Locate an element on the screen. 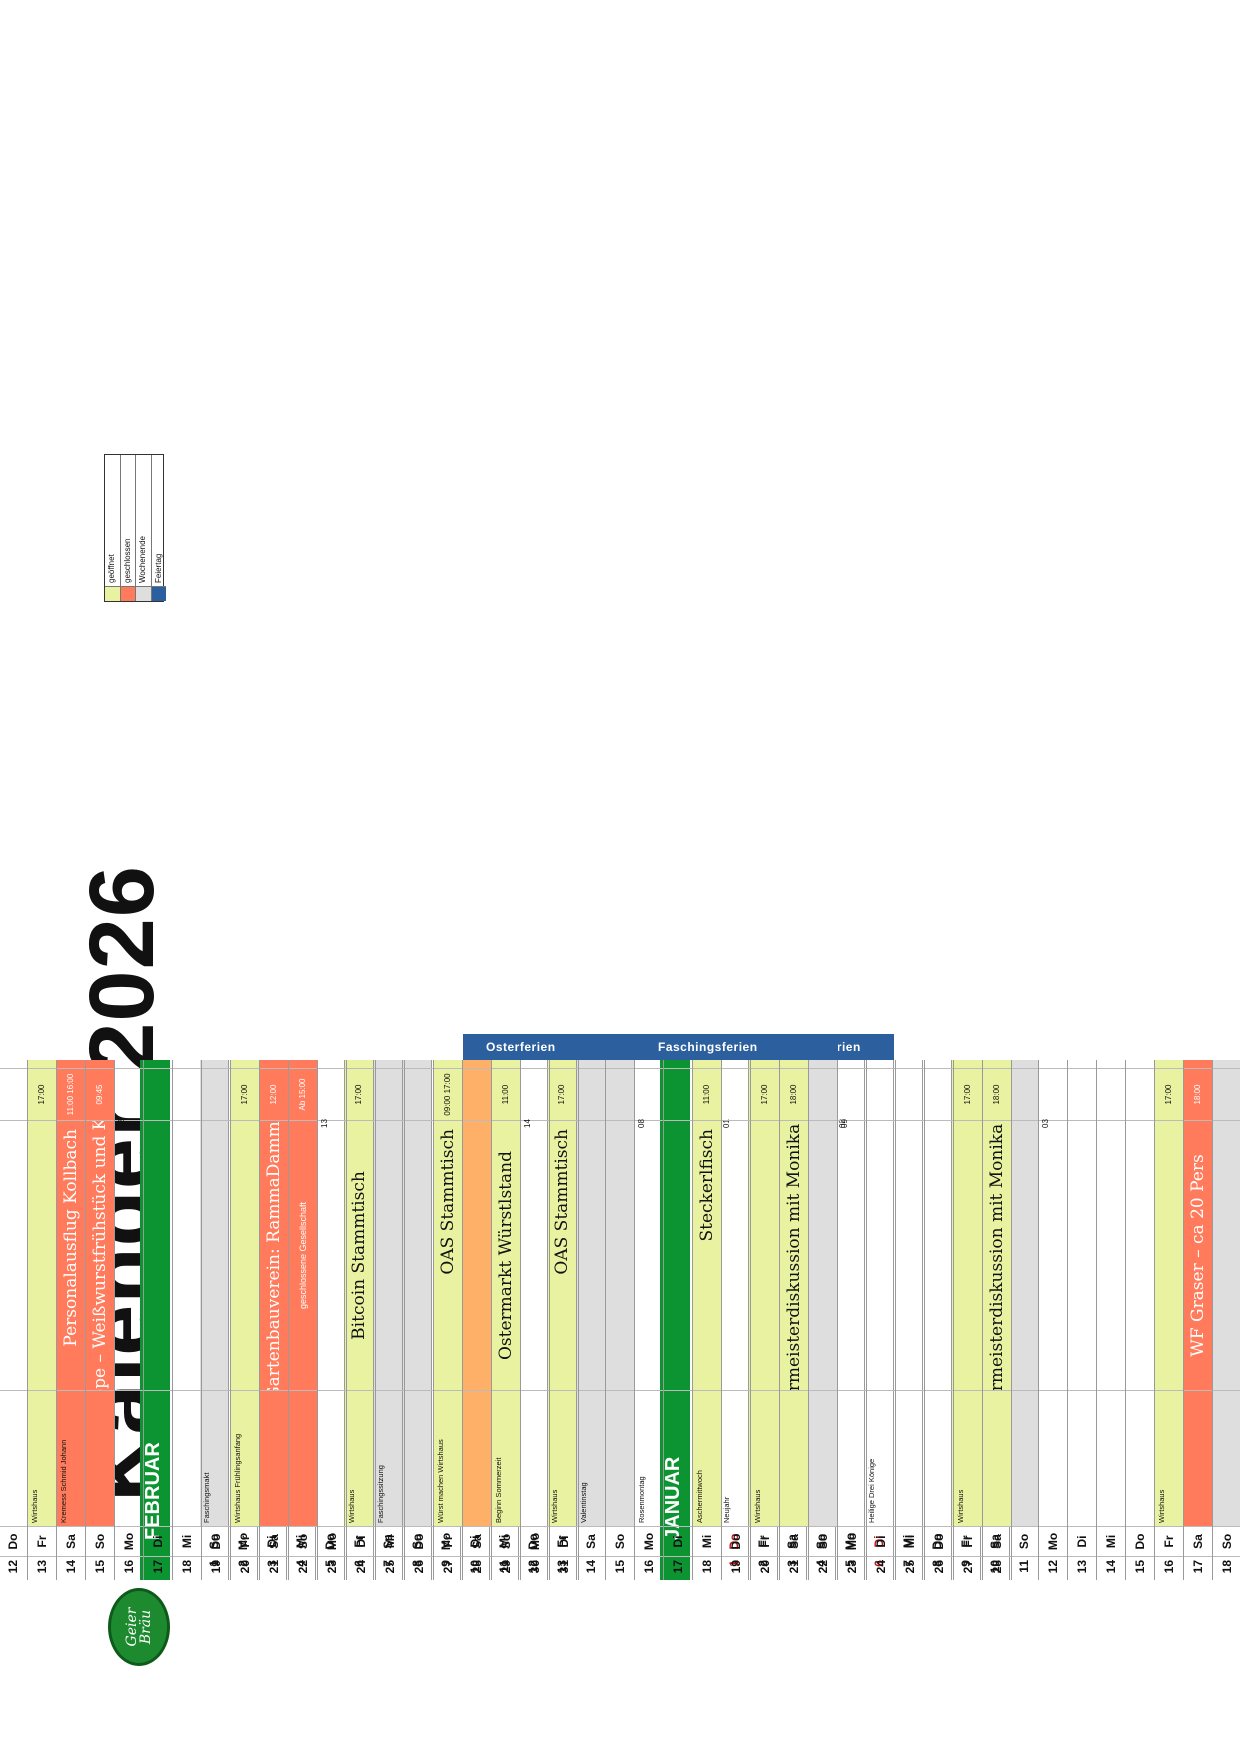 The width and height of the screenshot is (1240, 1754). day-row: 14 Mi is located at coordinates (1111, 1320).